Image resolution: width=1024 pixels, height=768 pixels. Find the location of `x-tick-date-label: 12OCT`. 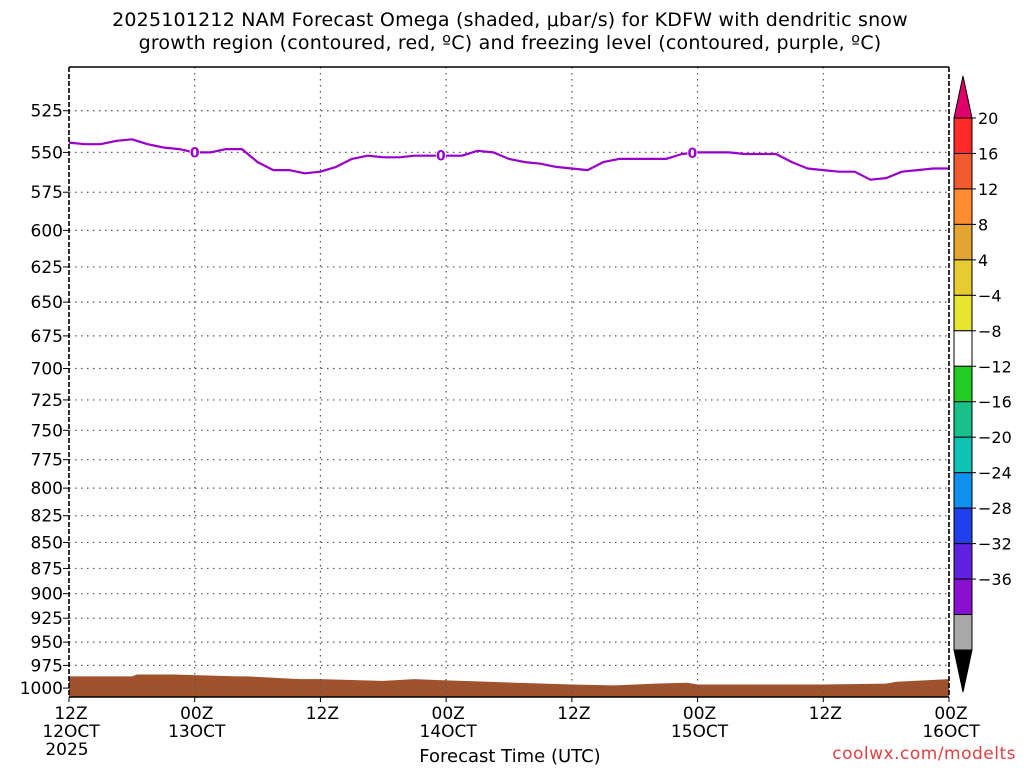

x-tick-date-label: 12OCT is located at coordinates (71, 732).